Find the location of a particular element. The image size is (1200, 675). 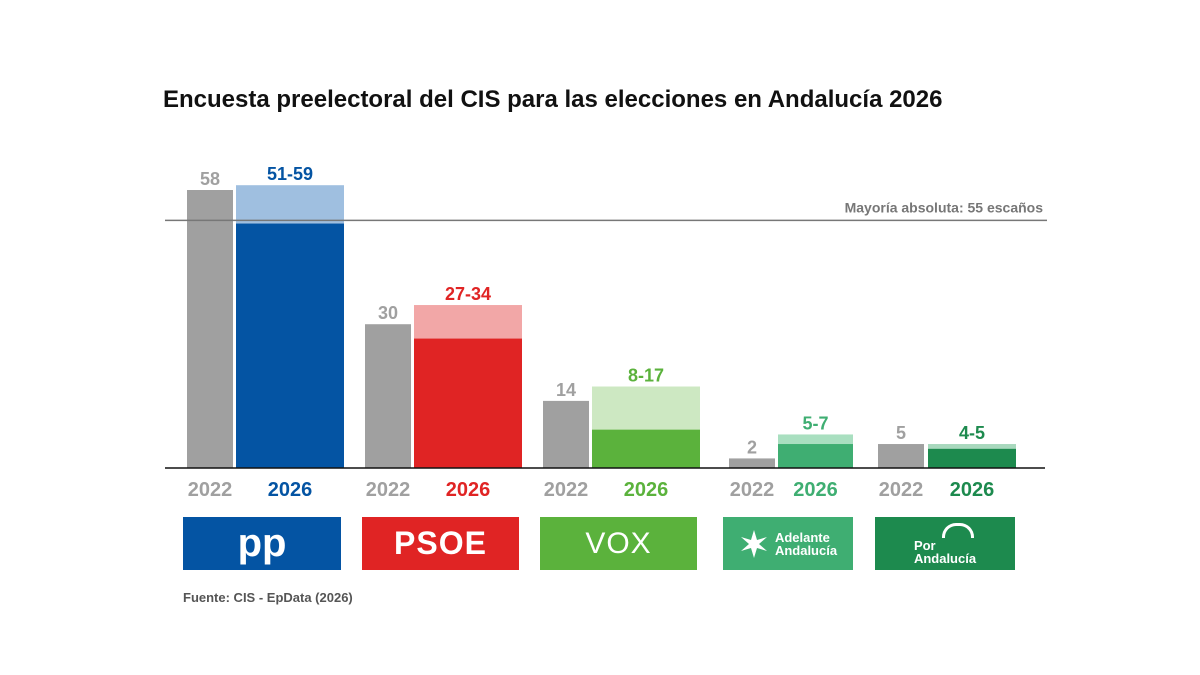

year-label-2026-psoe: 2026 is located at coordinates (468, 490).